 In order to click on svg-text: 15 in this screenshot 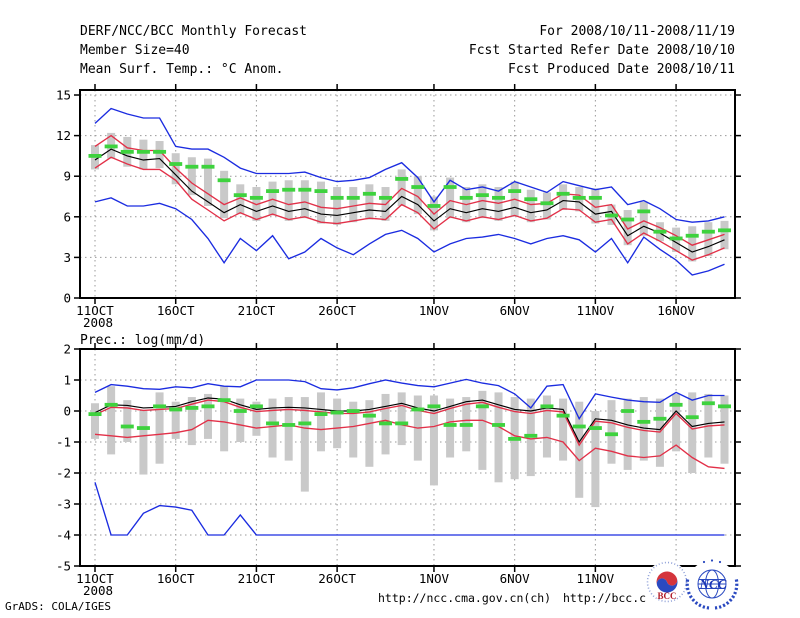, I will do `click(63, 95)`.